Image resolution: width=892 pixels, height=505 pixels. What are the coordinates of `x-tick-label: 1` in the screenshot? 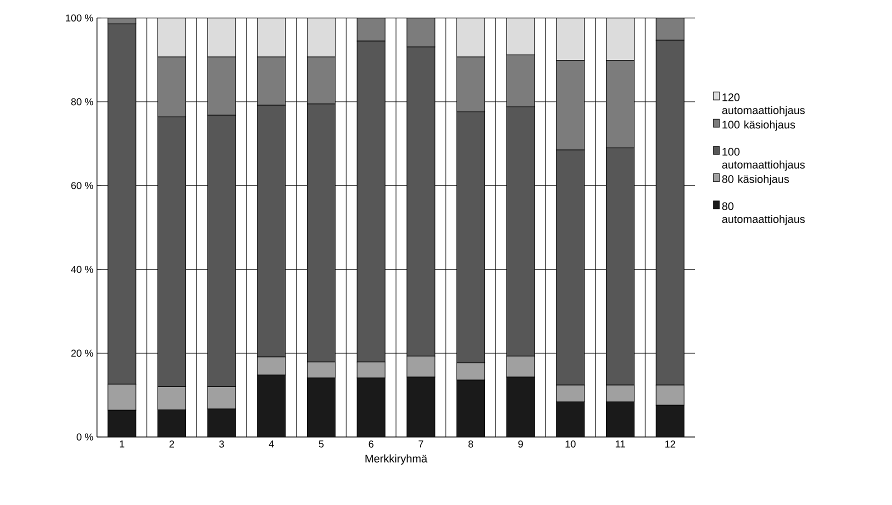 It's located at (122, 444).